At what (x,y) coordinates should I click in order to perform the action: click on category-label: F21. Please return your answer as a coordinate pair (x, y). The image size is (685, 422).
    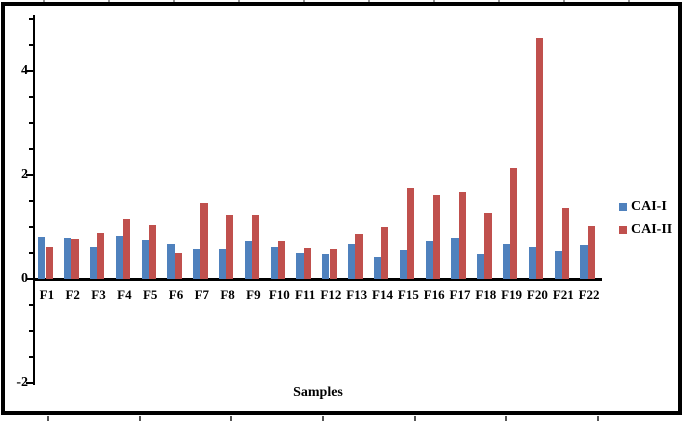
    Looking at the image, I should click on (563, 294).